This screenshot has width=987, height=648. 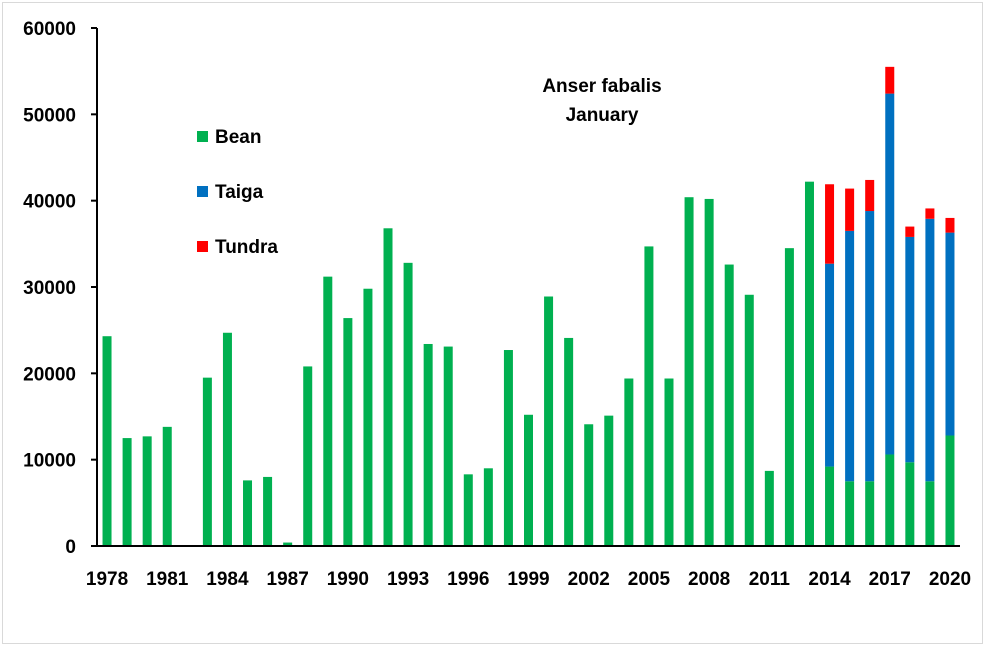 I want to click on x-tick-label: 1987, so click(x=288, y=579).